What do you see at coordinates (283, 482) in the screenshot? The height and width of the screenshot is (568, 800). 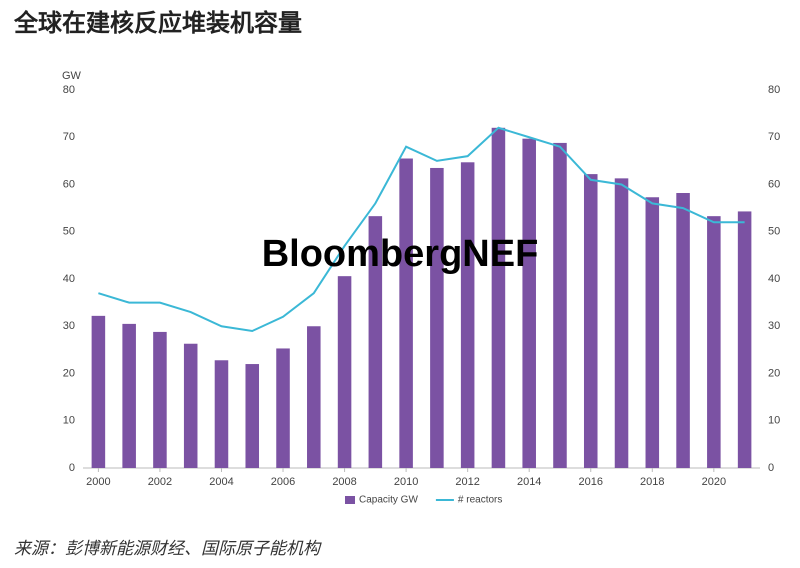 I see `x-tick-label: 2006` at bounding box center [283, 482].